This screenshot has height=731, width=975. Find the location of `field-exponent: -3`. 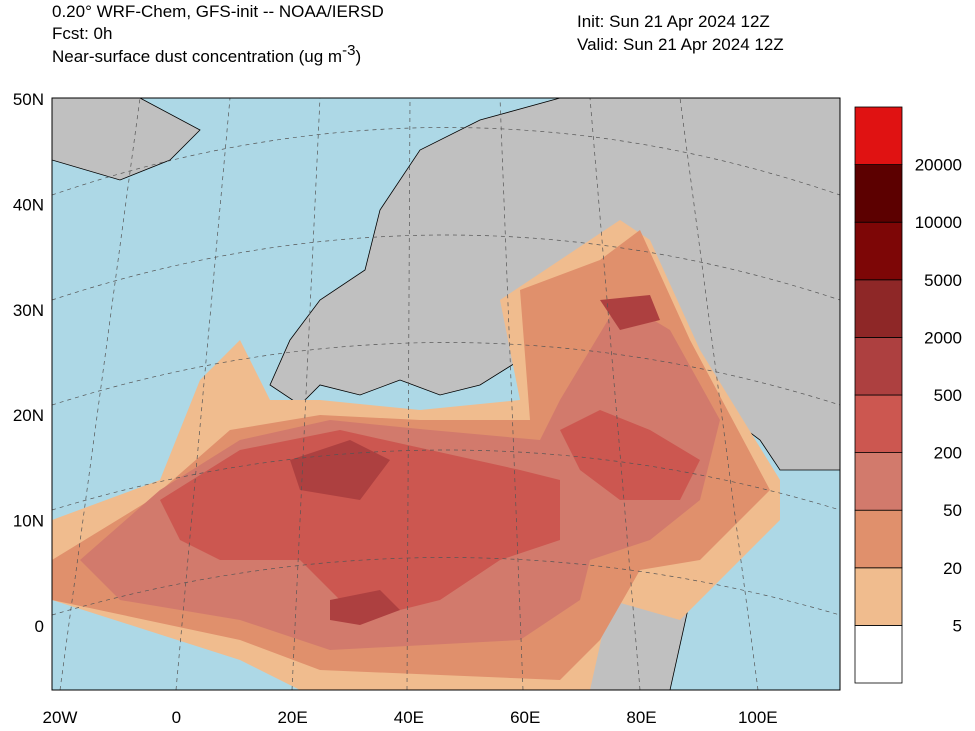

field-exponent: -3 is located at coordinates (348, 50).